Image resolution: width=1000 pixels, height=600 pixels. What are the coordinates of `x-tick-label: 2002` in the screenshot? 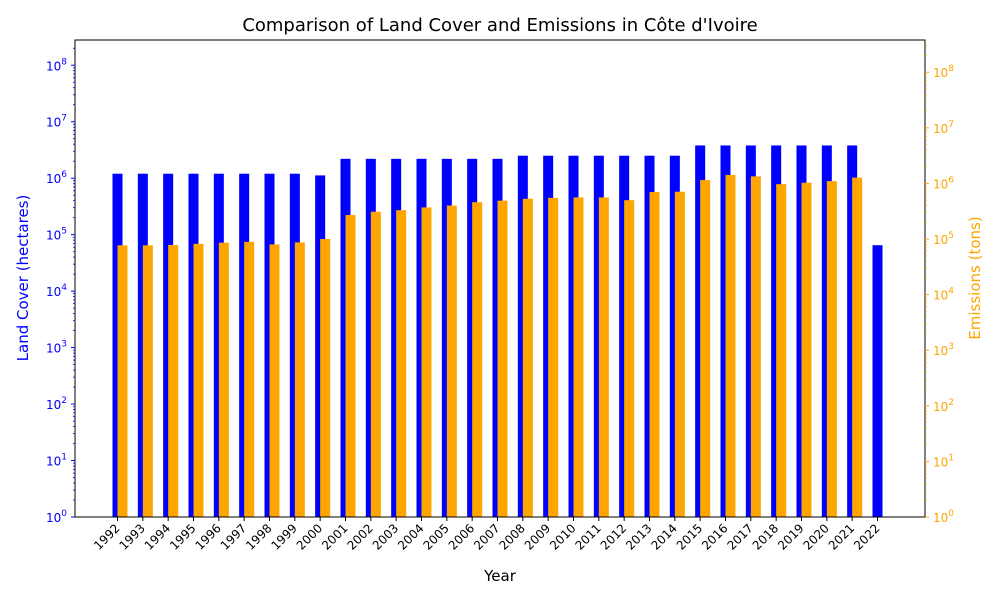 It's located at (359, 536).